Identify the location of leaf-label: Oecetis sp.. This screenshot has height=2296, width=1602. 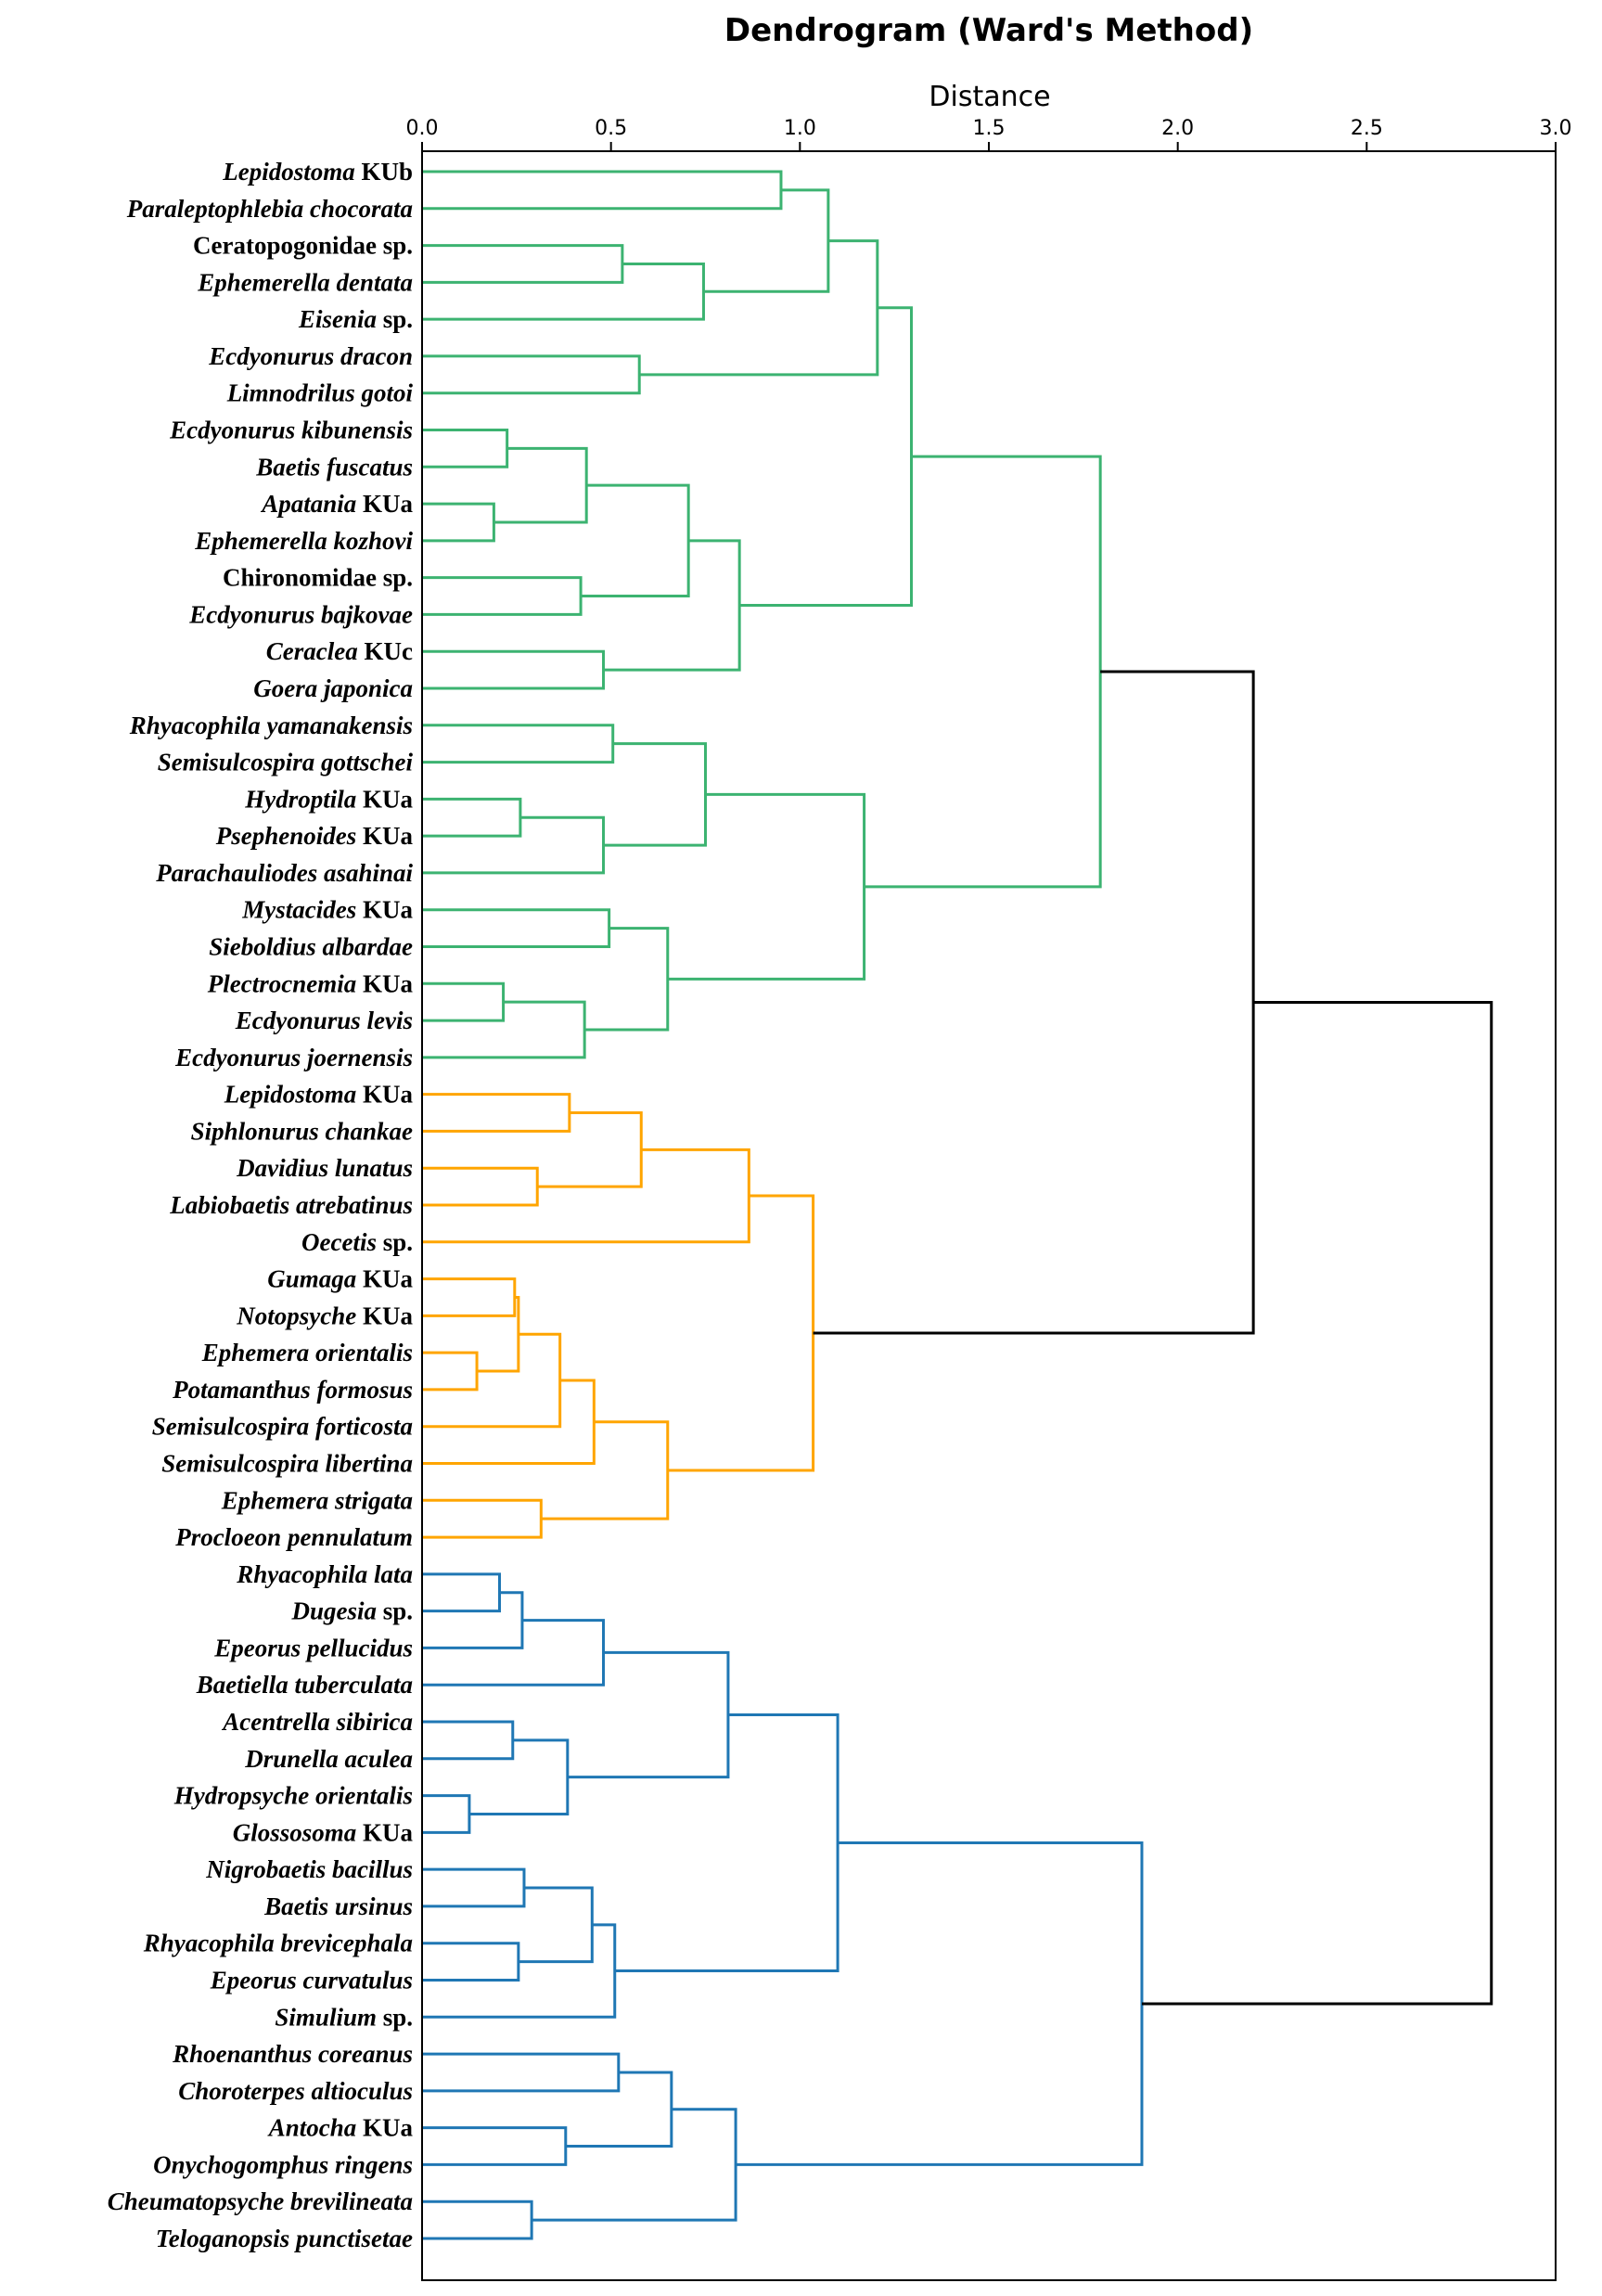
(357, 1242).